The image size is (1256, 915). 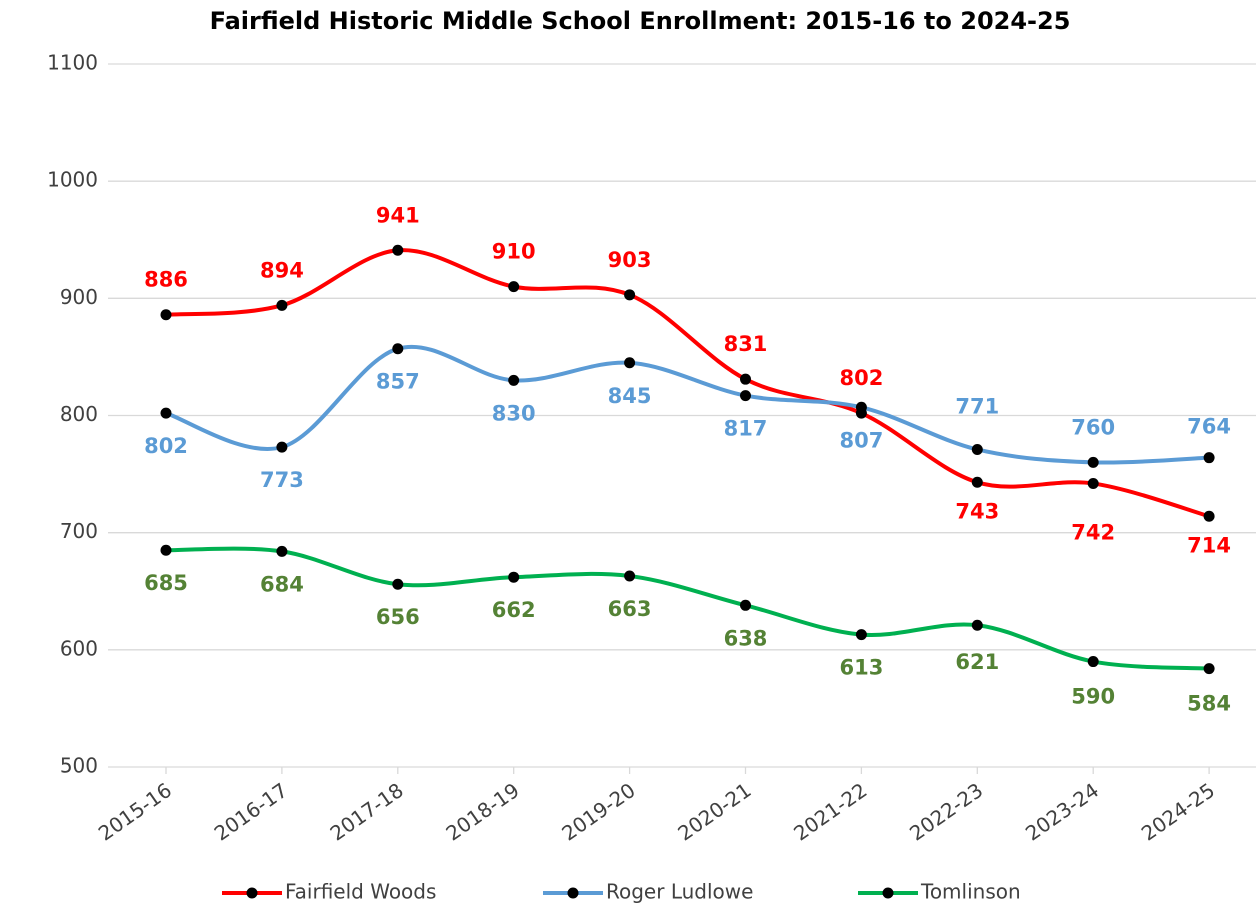 What do you see at coordinates (1093, 697) in the screenshot?
I see `data-label: 590` at bounding box center [1093, 697].